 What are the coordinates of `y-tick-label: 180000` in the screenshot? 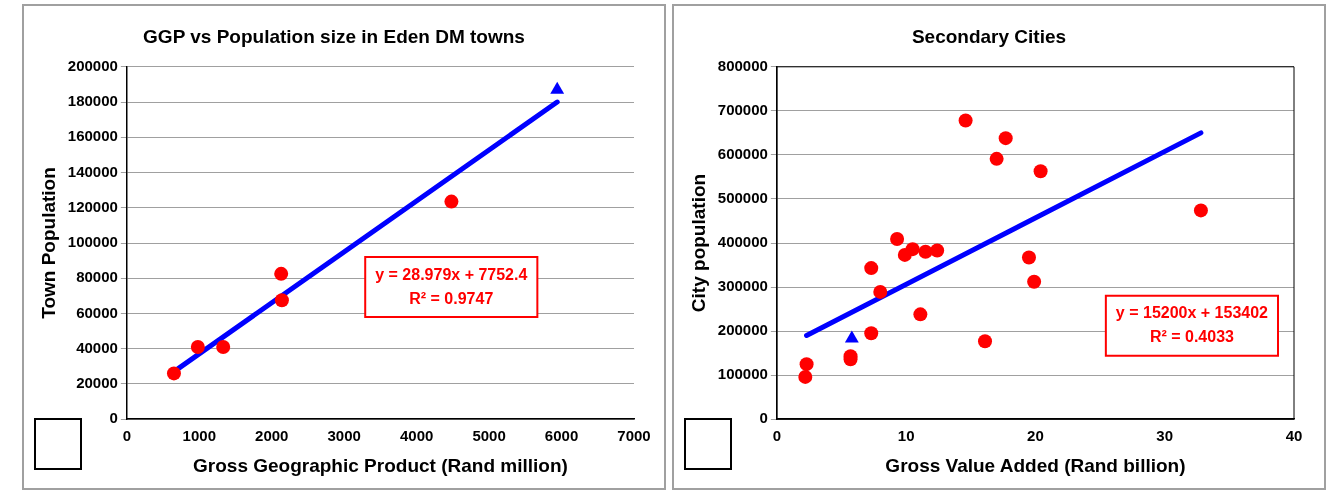 It's located at (92, 101).